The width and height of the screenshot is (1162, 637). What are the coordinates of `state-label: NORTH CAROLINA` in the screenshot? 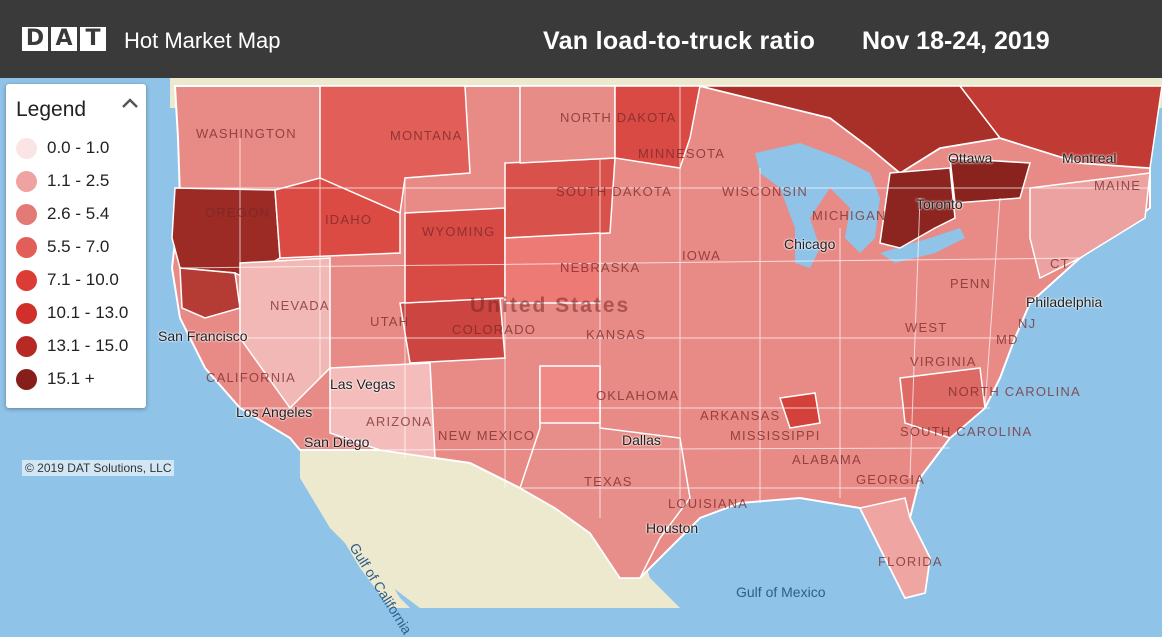 It's located at (1014, 391).